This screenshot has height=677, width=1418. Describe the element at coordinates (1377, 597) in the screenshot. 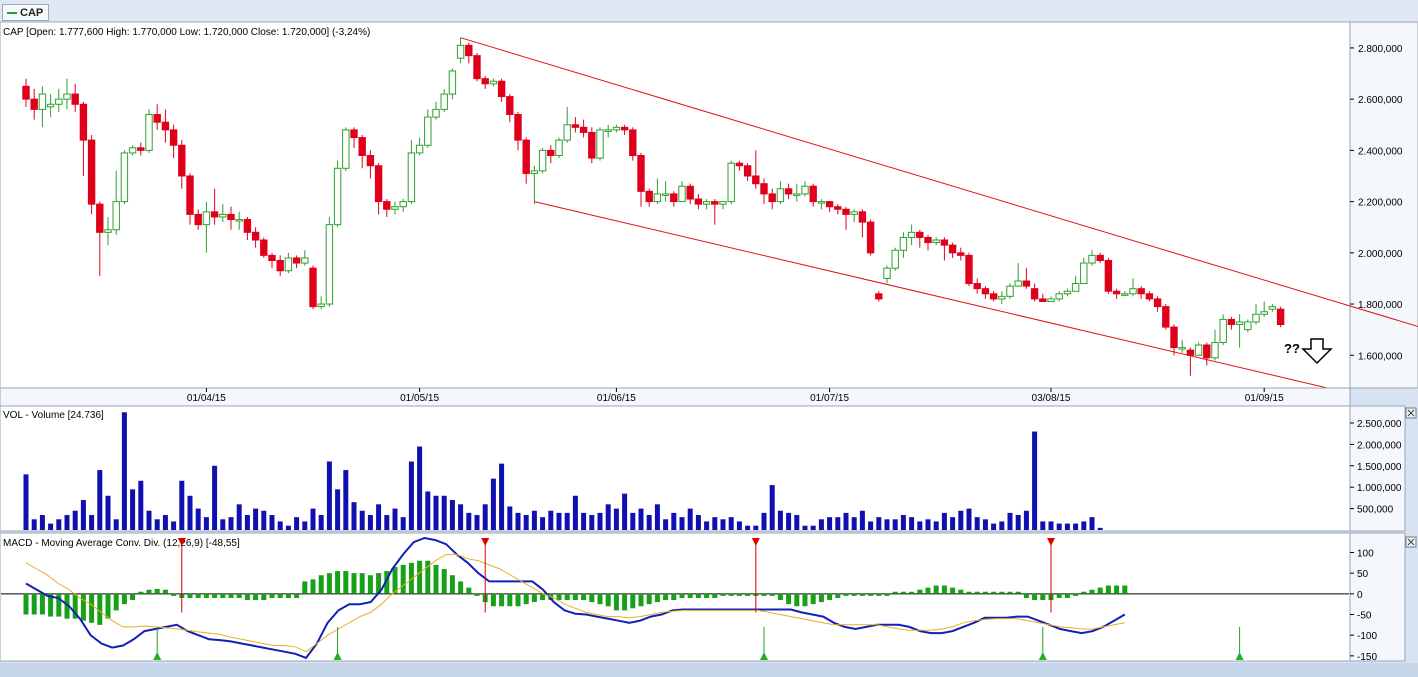

I see `macd-axis` at that location.